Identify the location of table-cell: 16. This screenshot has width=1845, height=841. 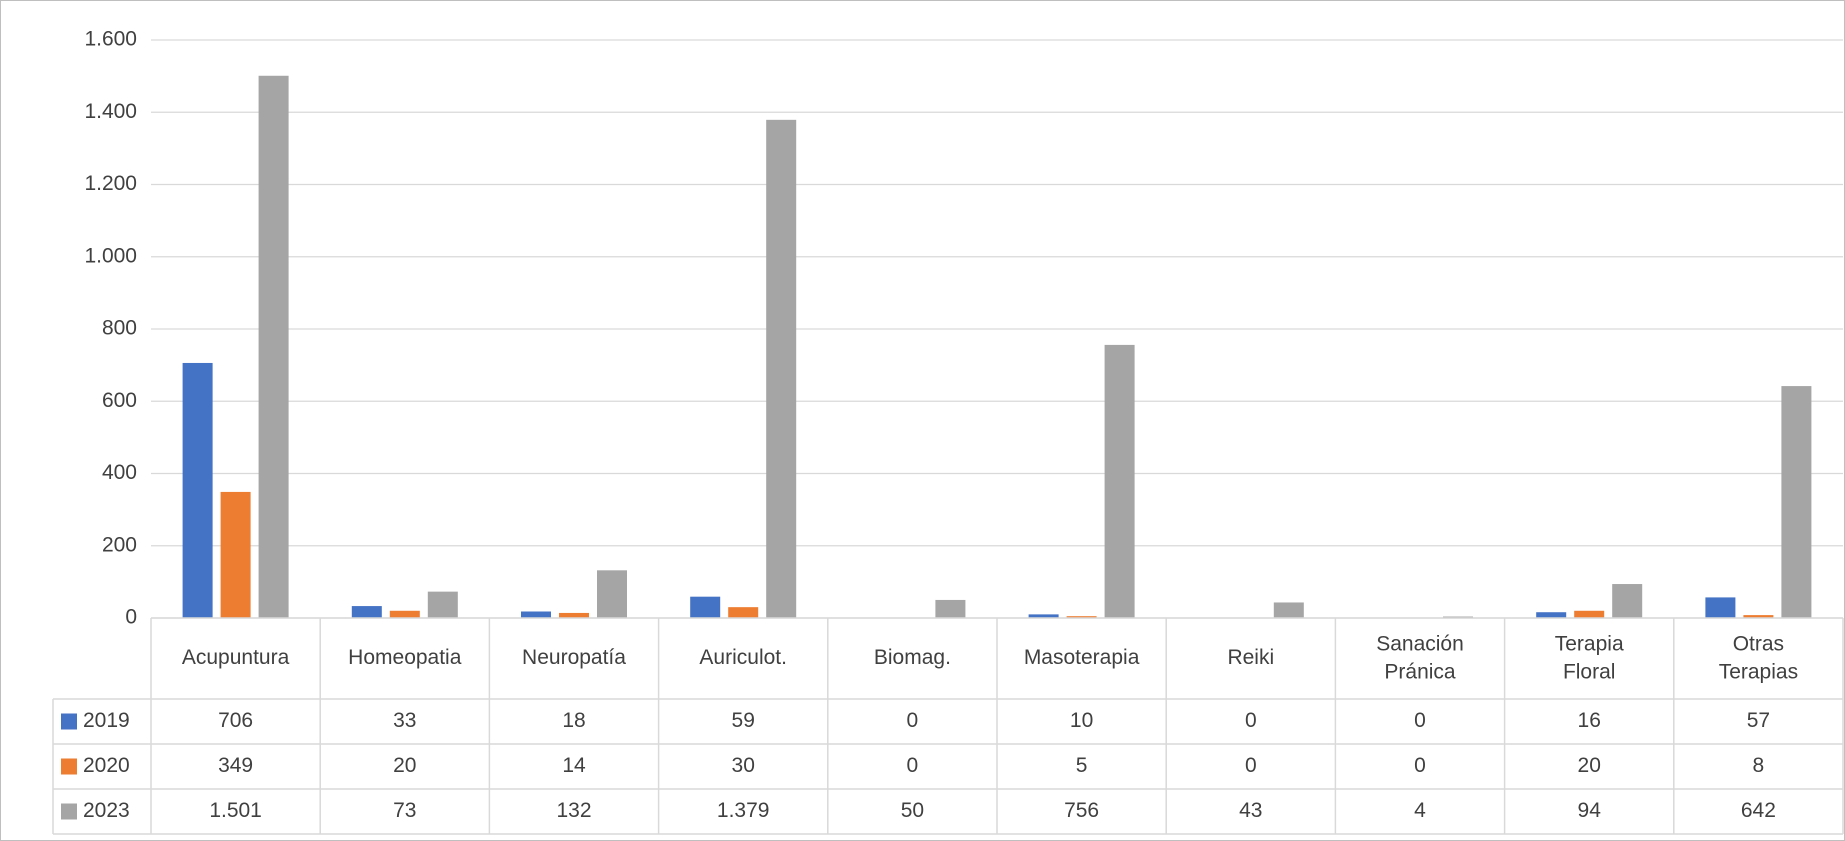
(1589, 720).